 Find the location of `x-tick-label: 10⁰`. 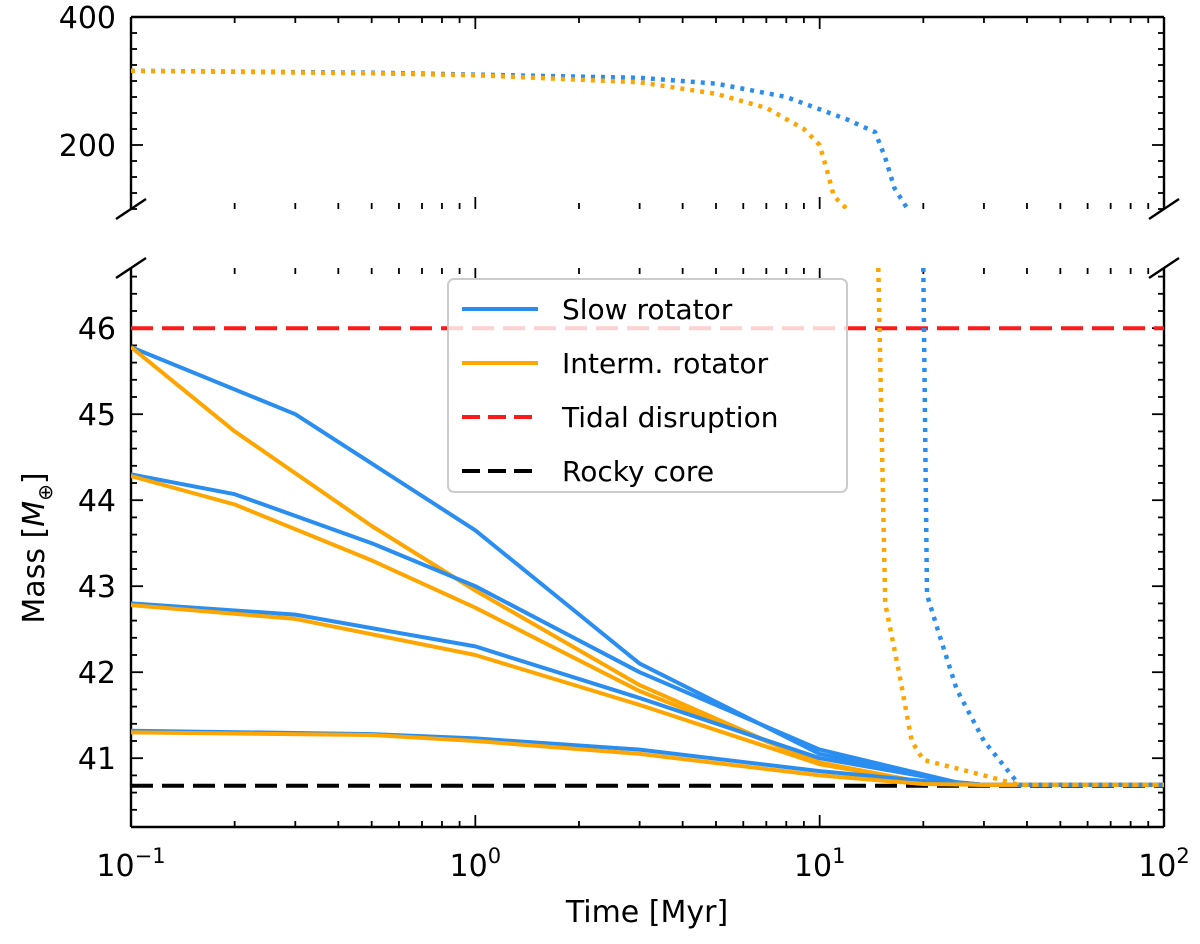

x-tick-label: 10⁰ is located at coordinates (476, 864).